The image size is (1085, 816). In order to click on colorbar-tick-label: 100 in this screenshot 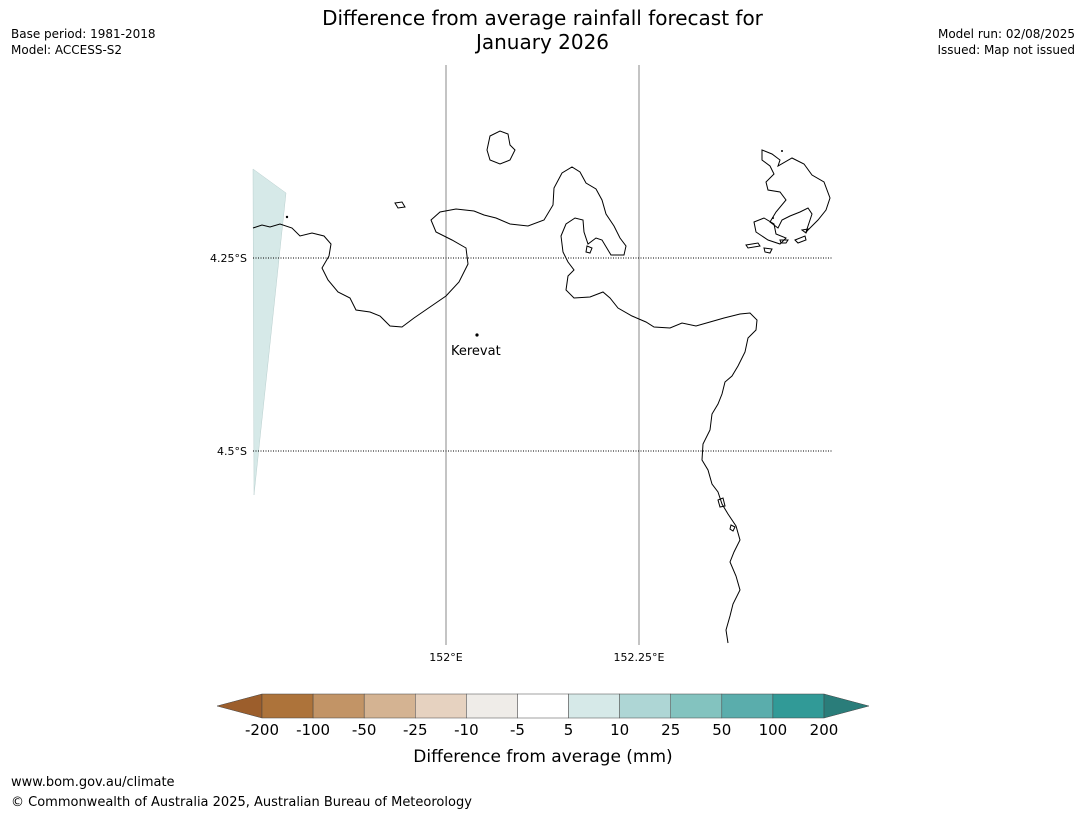, I will do `click(773, 730)`.